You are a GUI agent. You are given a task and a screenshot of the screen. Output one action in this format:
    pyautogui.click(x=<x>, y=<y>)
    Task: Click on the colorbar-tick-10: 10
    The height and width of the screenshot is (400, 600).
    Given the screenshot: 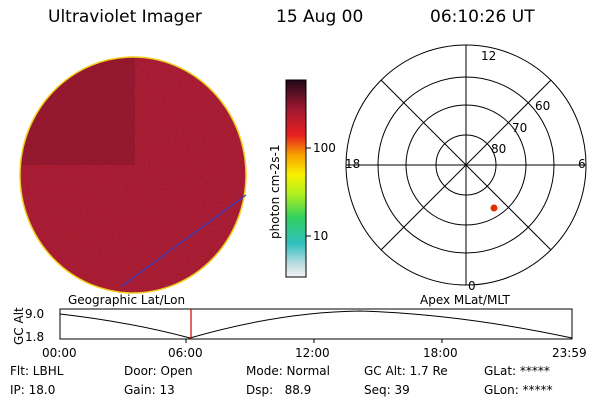 What is the action you would take?
    pyautogui.click(x=320, y=236)
    